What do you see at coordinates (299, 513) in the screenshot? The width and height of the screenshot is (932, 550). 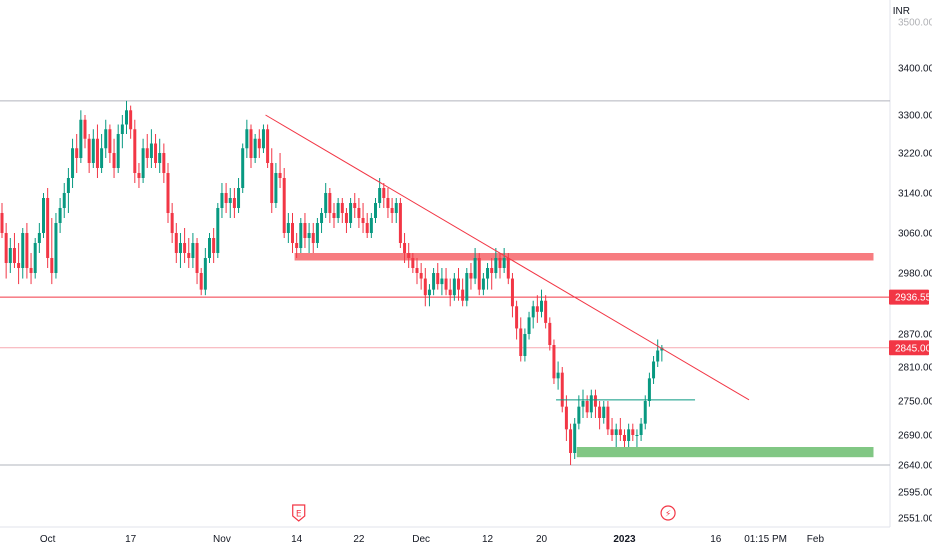 I see `earnings-marker-icon` at bounding box center [299, 513].